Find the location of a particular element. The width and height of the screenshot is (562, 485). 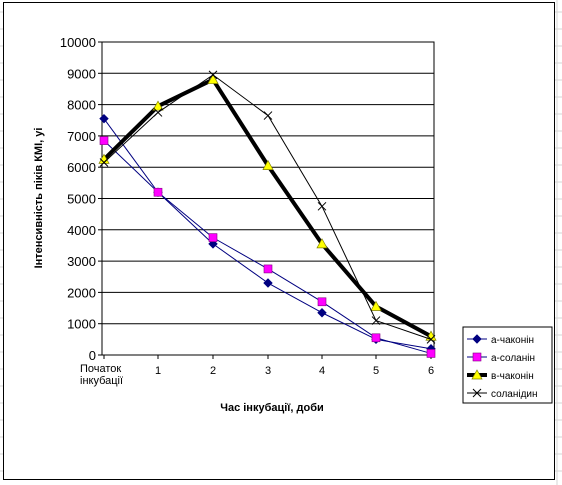

x-tick-label: 4 is located at coordinates (322, 371).